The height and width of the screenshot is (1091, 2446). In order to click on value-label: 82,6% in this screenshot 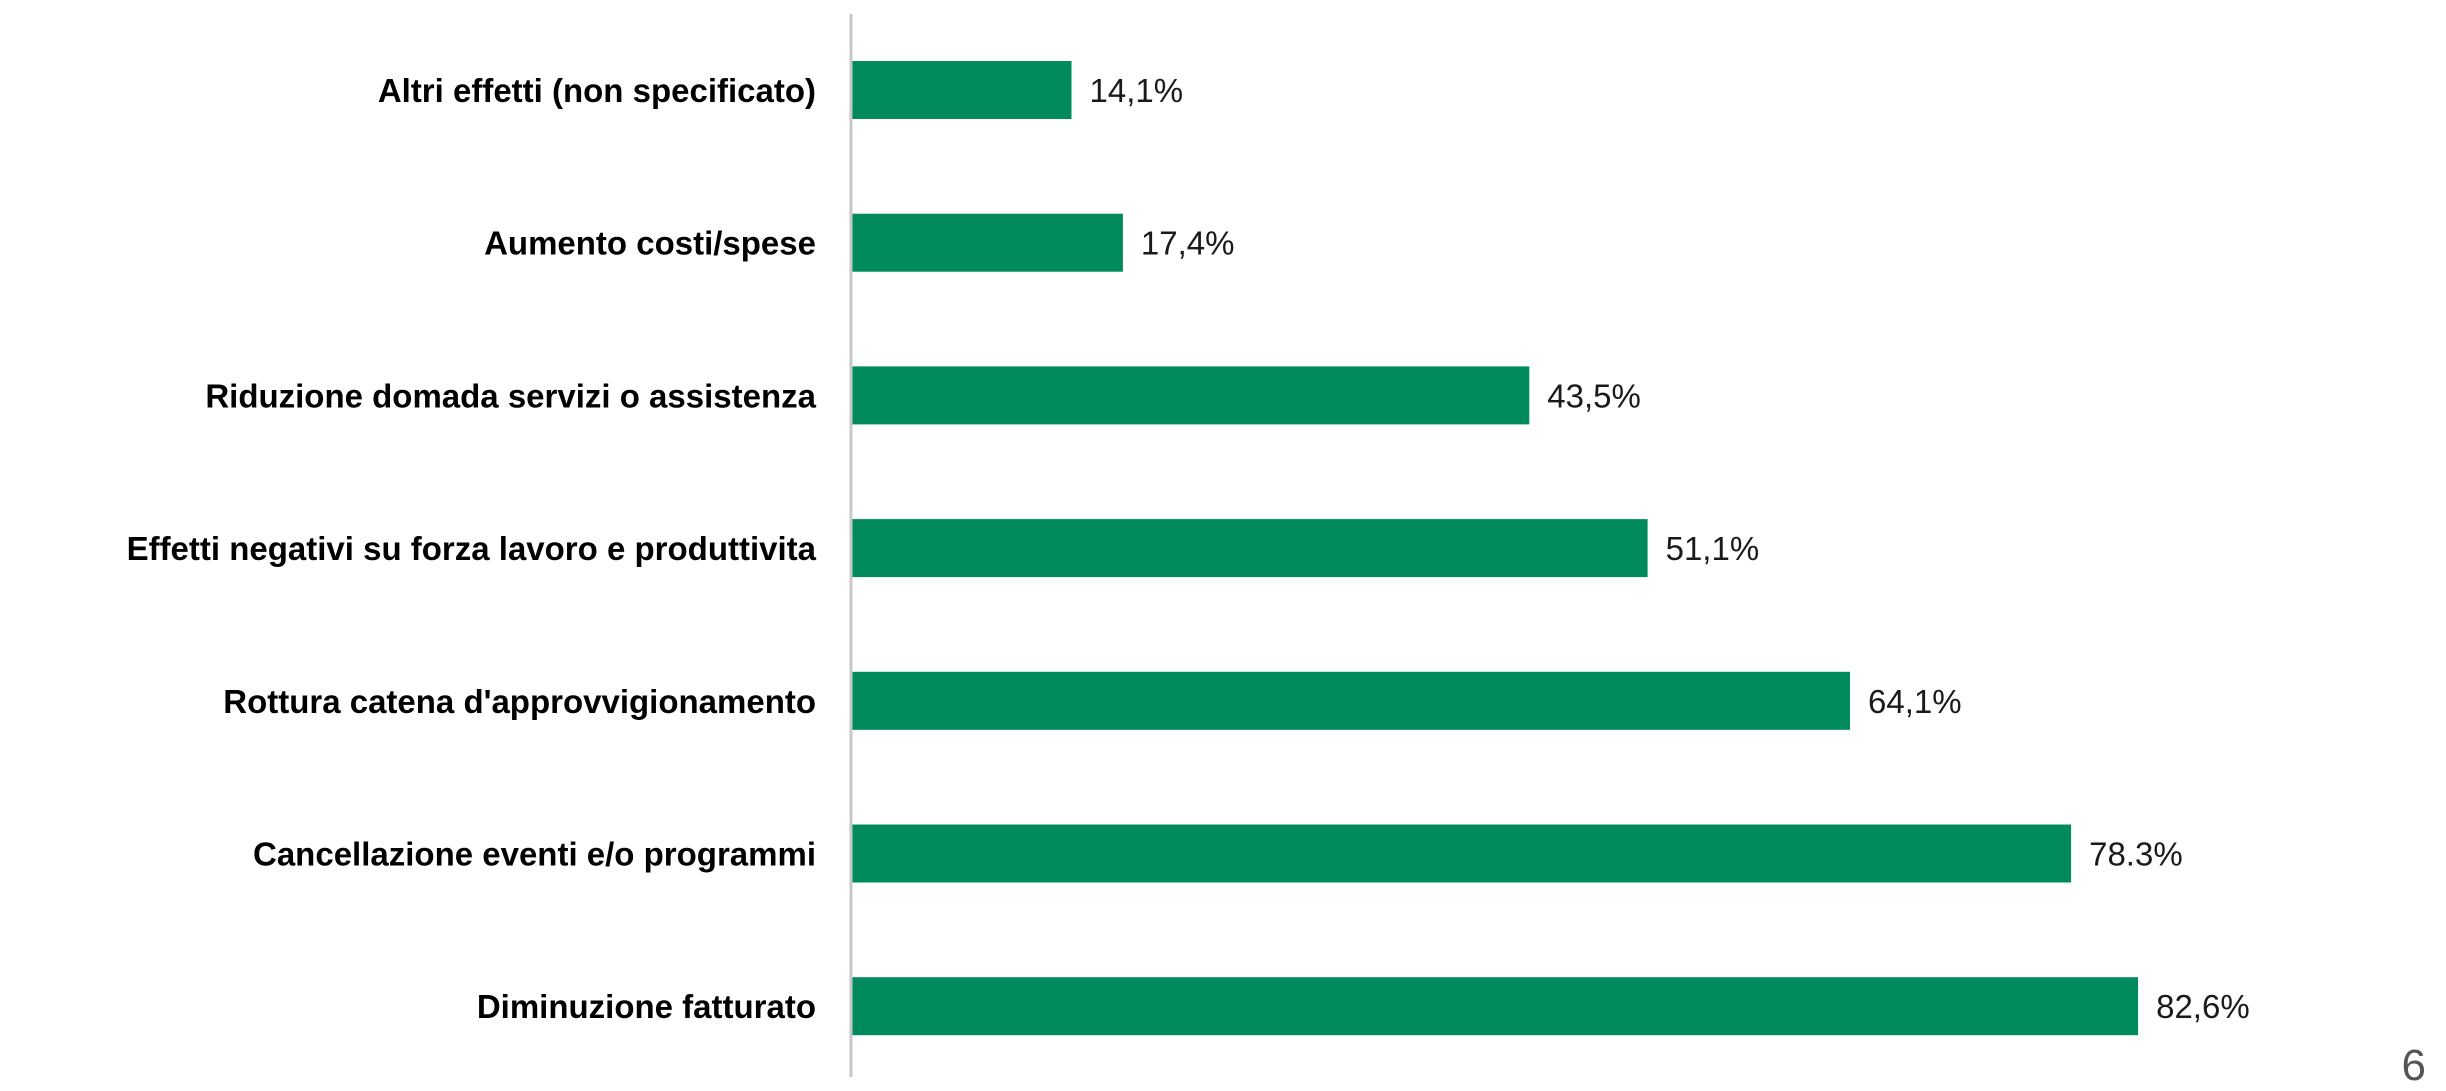, I will do `click(2203, 1006)`.